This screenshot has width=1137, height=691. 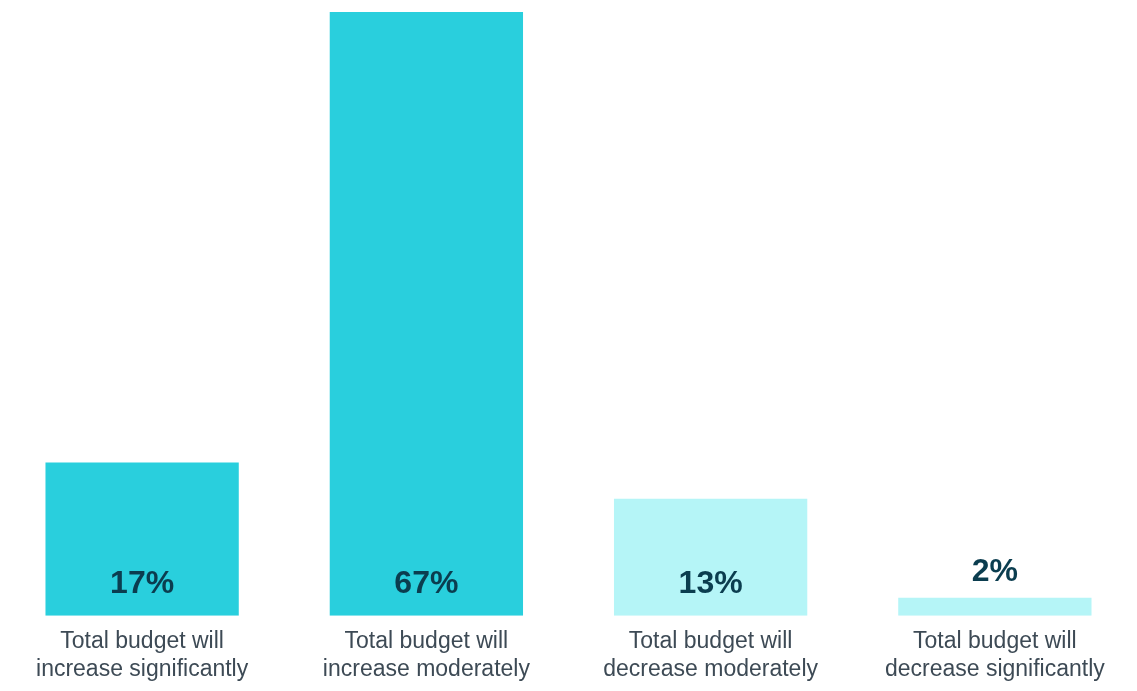 What do you see at coordinates (995, 653) in the screenshot?
I see `x-tick-label: Total budget will decrease significantly` at bounding box center [995, 653].